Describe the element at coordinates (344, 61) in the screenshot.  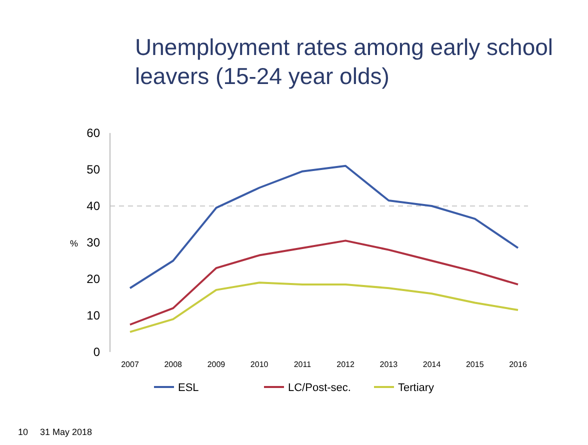
I see `chart-title: Unemployment rates among early school leavers (15-24 year olds)` at that location.